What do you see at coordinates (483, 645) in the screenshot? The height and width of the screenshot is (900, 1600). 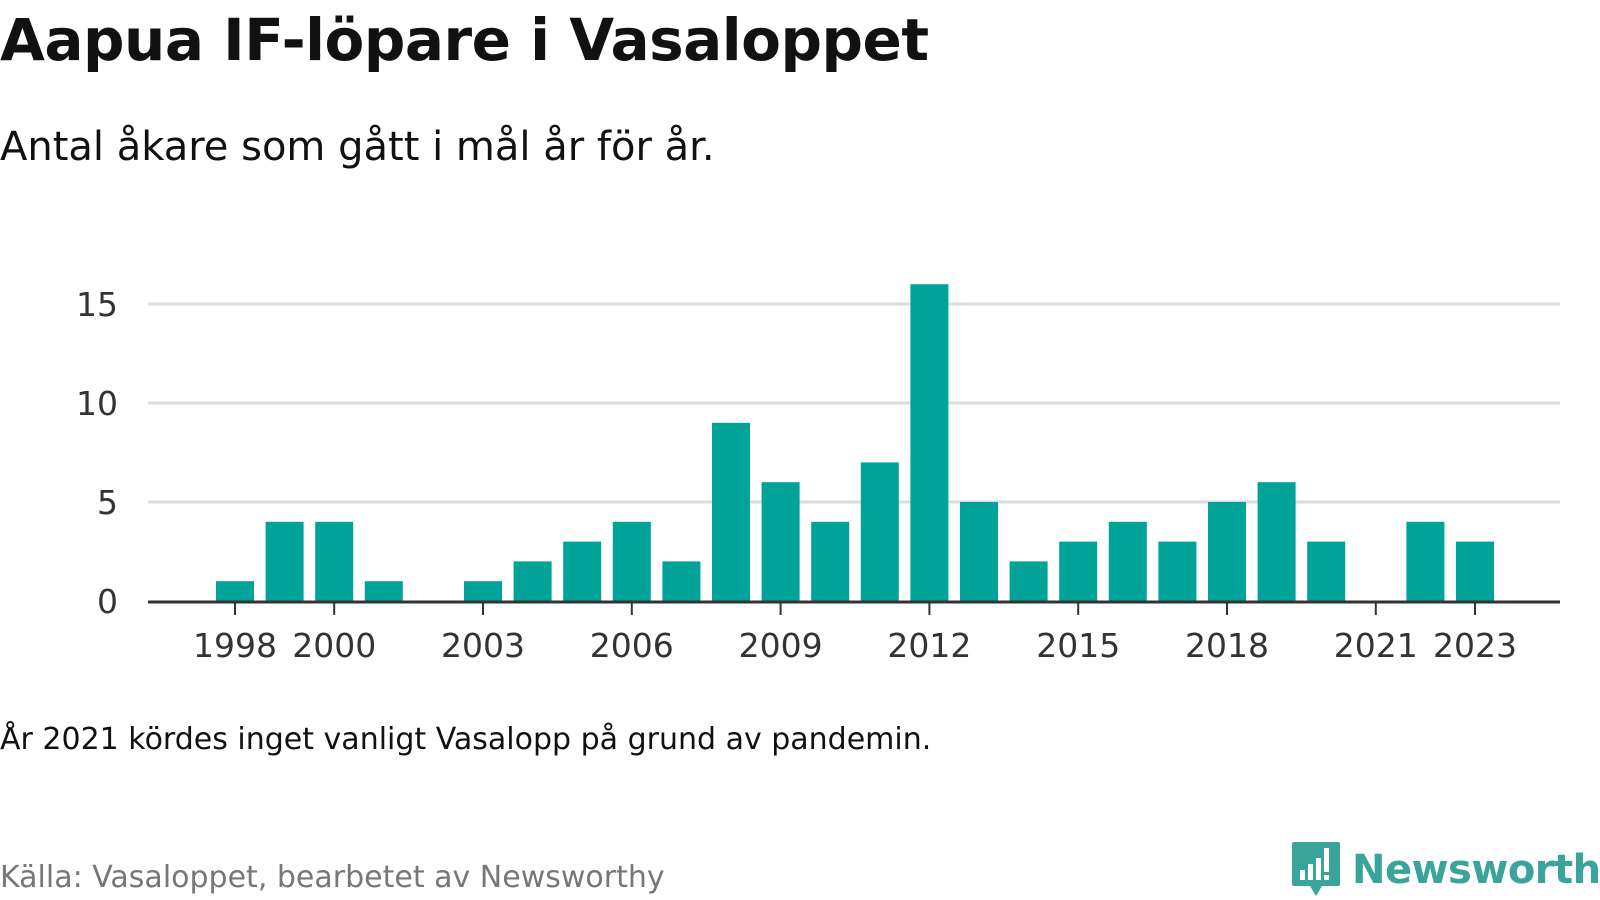 I see `x-tick-label: 2003` at bounding box center [483, 645].